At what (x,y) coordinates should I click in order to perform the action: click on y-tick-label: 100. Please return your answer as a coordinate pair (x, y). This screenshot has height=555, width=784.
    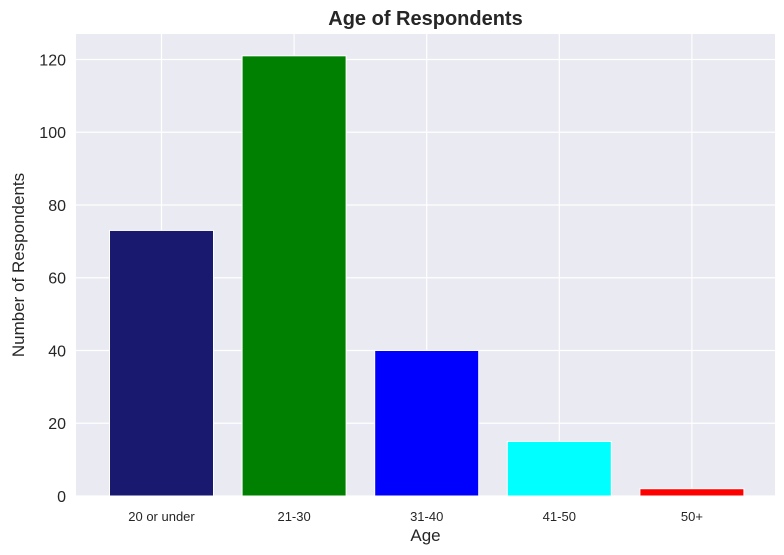
    Looking at the image, I should click on (52, 133).